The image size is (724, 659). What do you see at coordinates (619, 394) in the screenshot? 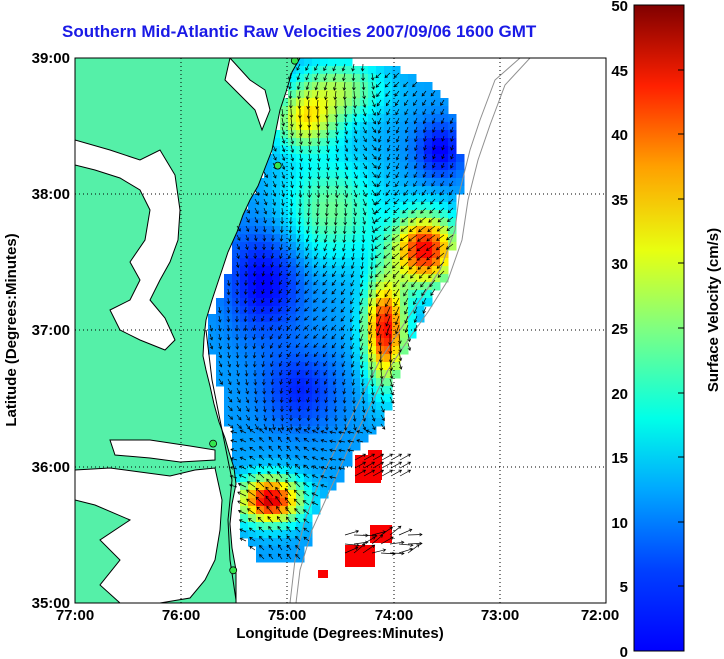
I see `colorbar-tick-label: 20` at bounding box center [619, 394].